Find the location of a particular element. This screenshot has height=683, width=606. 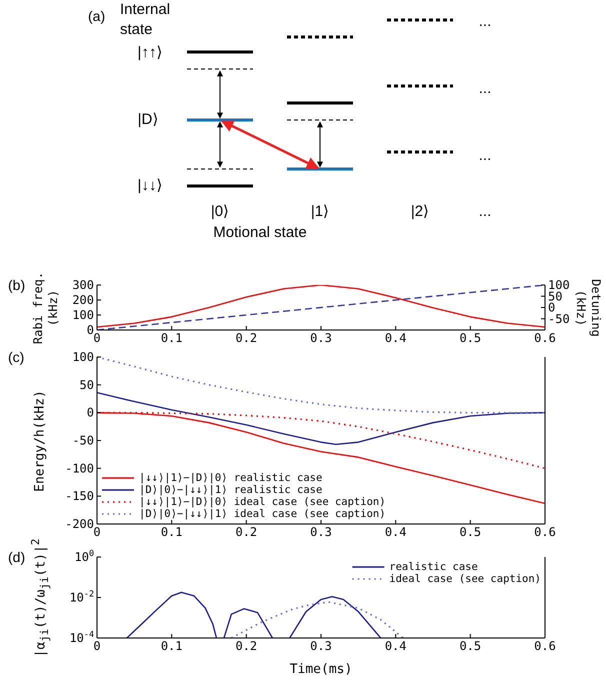

y2-tick-label: 50 is located at coordinates (555, 296).